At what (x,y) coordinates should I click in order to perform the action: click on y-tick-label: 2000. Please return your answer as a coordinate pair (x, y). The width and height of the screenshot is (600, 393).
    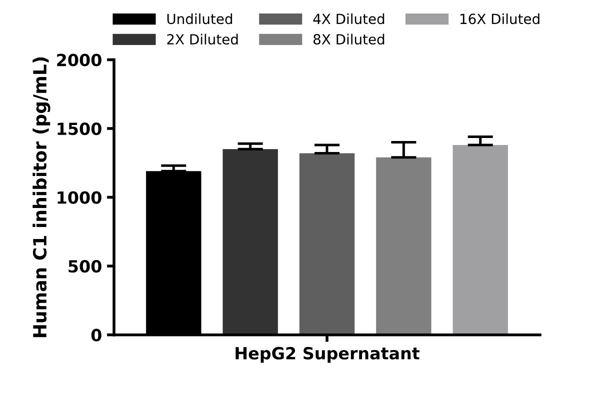
    Looking at the image, I should click on (79, 60).